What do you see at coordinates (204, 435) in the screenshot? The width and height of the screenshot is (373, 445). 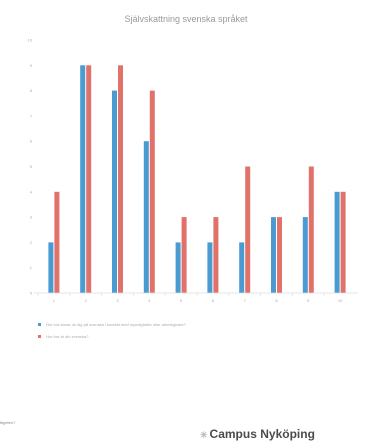 I see `campus-logo-icon: ✳` at bounding box center [204, 435].